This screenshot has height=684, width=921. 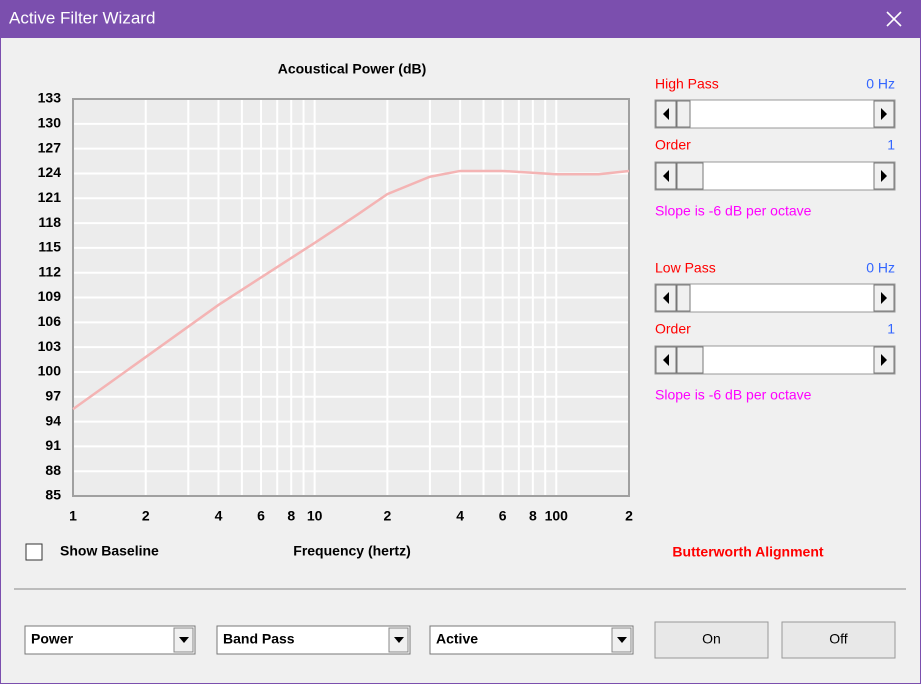 What do you see at coordinates (880, 268) in the screenshot?
I see `low-pass-value: 0 Hz` at bounding box center [880, 268].